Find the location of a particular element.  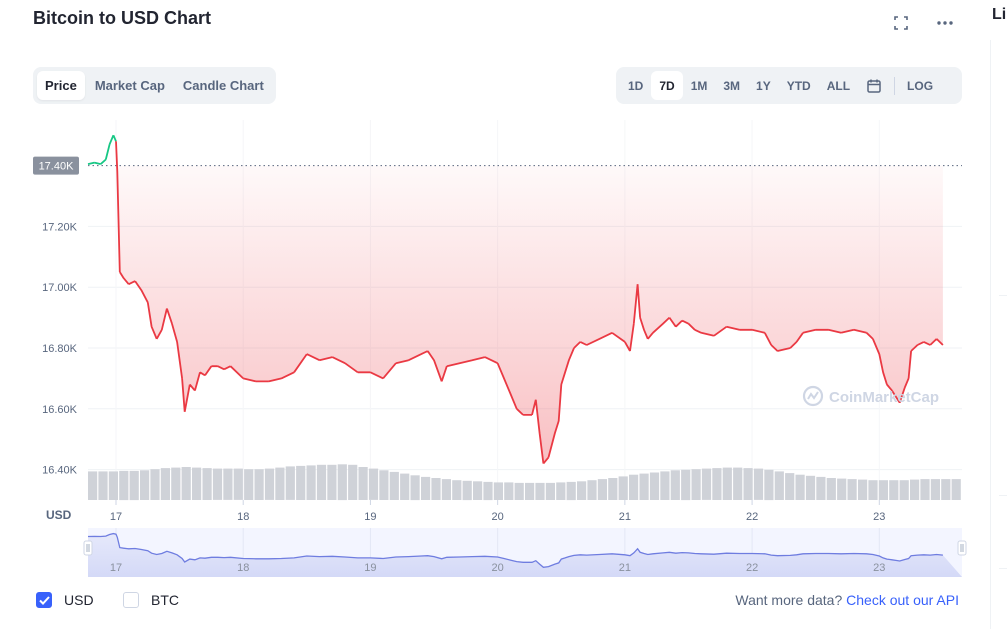

navigator-tick-label: 18 is located at coordinates (243, 568).